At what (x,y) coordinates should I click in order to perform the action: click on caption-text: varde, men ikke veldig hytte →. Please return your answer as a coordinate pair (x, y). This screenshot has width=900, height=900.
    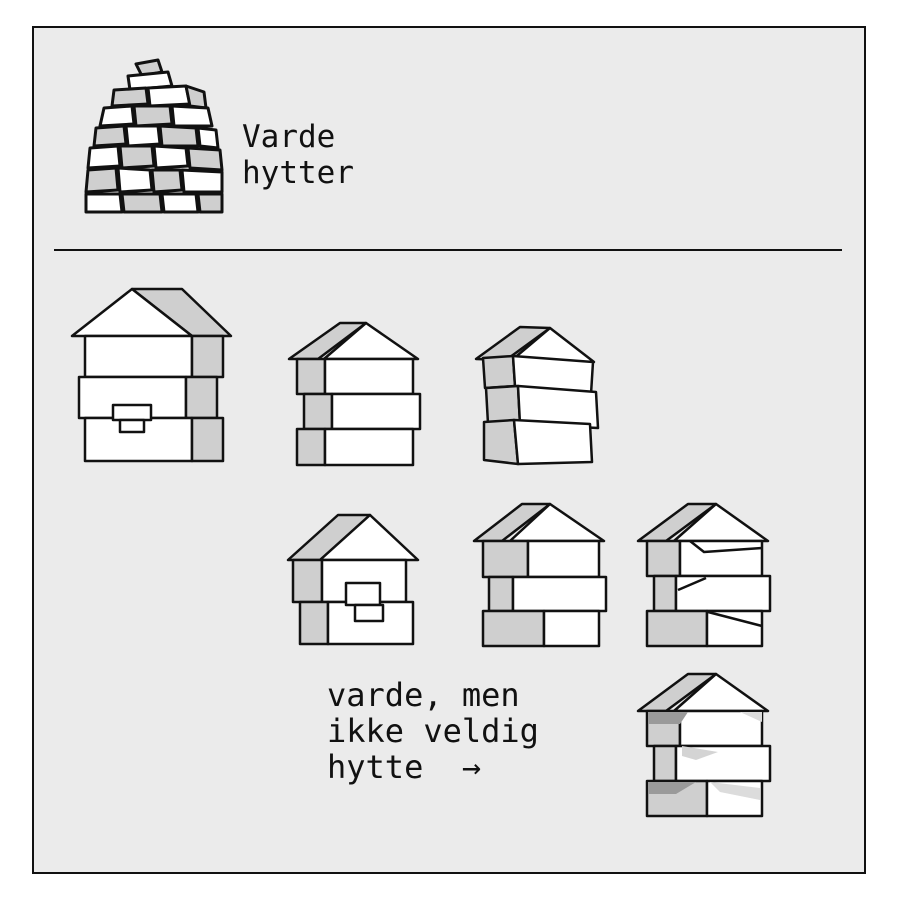
    Looking at the image, I should click on (433, 731).